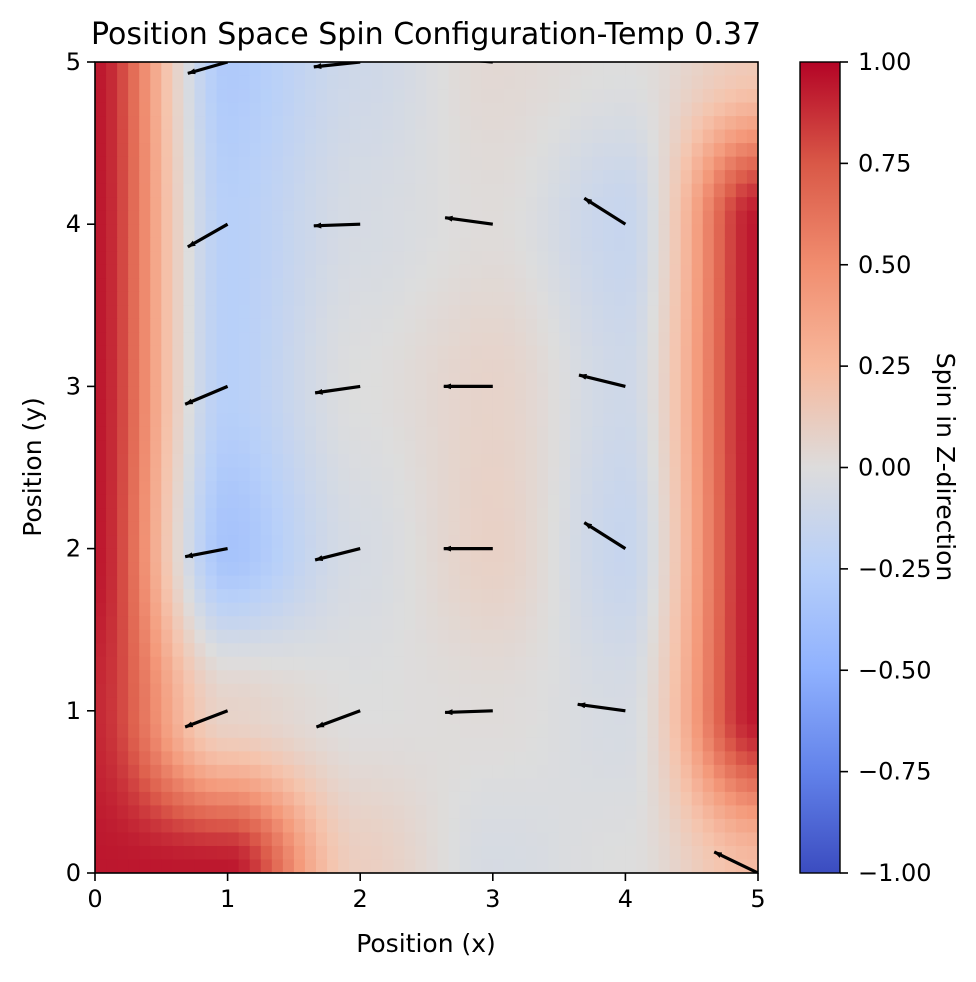 The width and height of the screenshot is (976, 982). I want to click on colorbar-tick-label: −0.50, so click(895, 670).